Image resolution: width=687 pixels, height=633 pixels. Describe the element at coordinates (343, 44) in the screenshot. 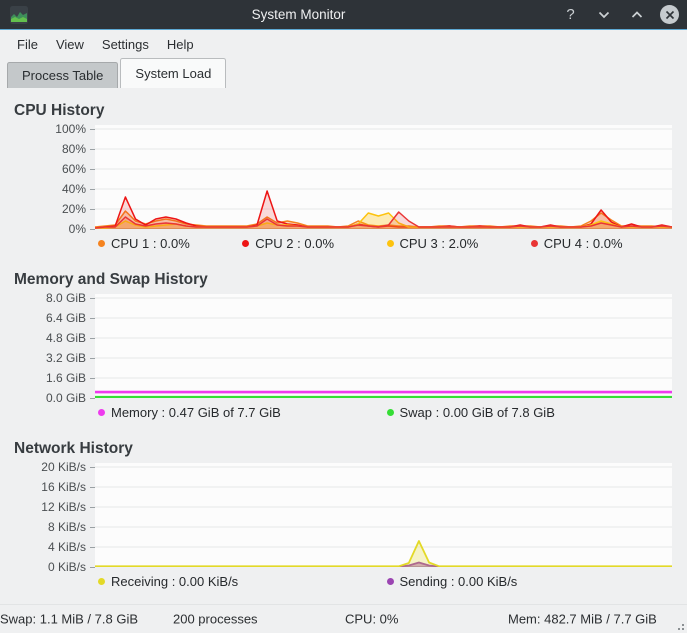

I see `menubar: File View Settings Help` at that location.